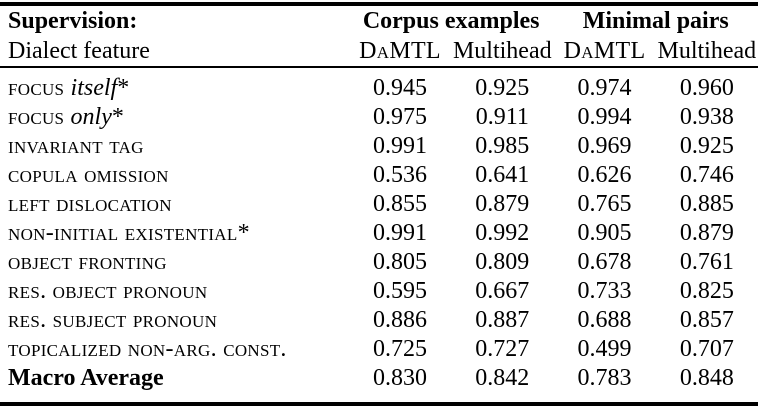 The width and height of the screenshot is (758, 415). Describe the element at coordinates (706, 52) in the screenshot. I see `col-header-multihead-minimal: Multihead` at that location.